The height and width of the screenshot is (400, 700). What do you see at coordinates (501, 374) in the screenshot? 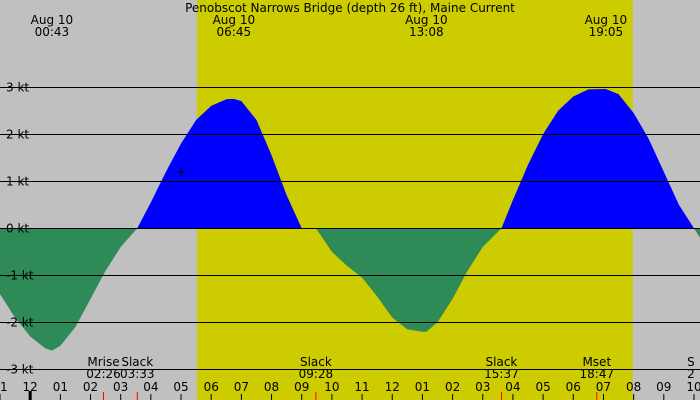
I see `event-time-label: 15:37` at bounding box center [501, 374].